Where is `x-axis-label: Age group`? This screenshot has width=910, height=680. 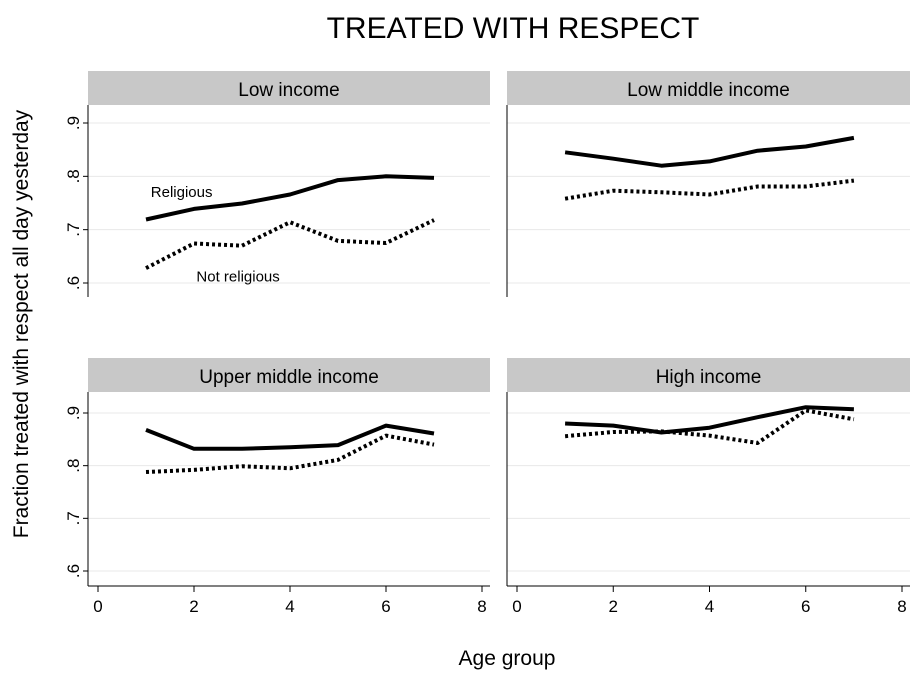
x-axis-label: Age group is located at coordinates (507, 658).